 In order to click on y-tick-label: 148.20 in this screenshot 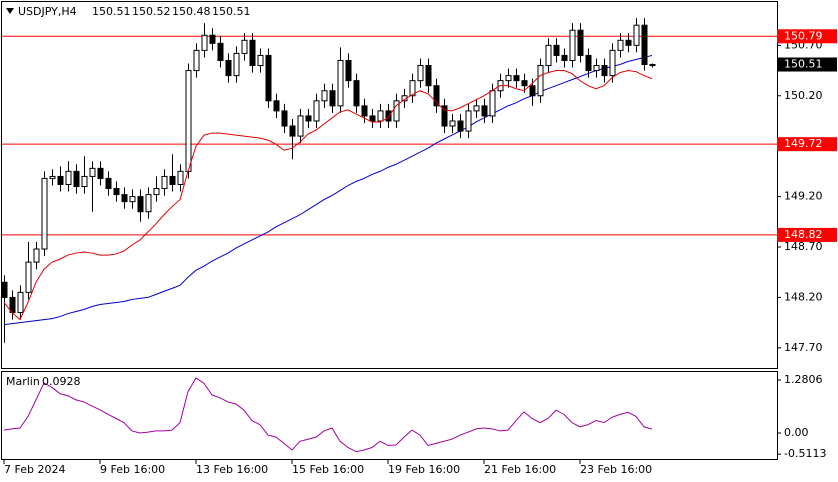, I will do `click(803, 296)`.